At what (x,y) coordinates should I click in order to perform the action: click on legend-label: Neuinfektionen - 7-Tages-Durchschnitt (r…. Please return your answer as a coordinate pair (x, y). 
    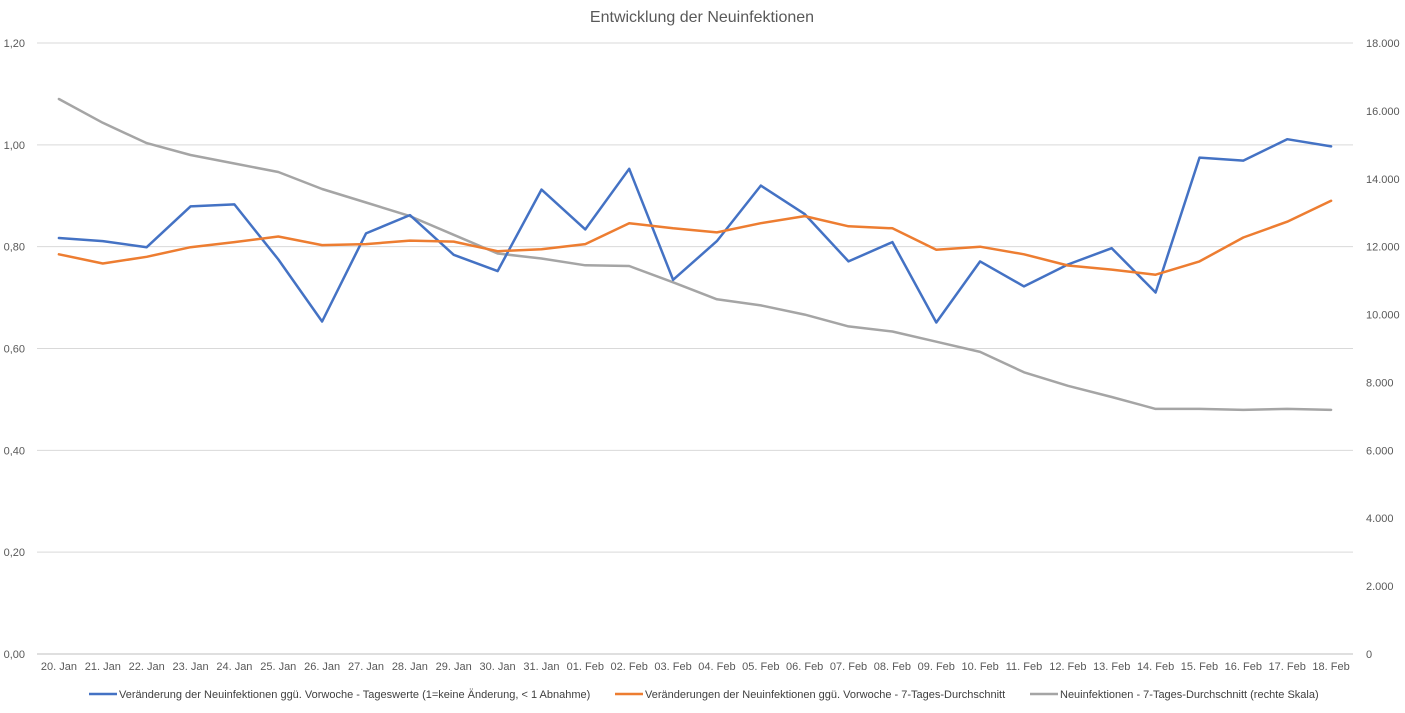
    Looking at the image, I should click on (1189, 695).